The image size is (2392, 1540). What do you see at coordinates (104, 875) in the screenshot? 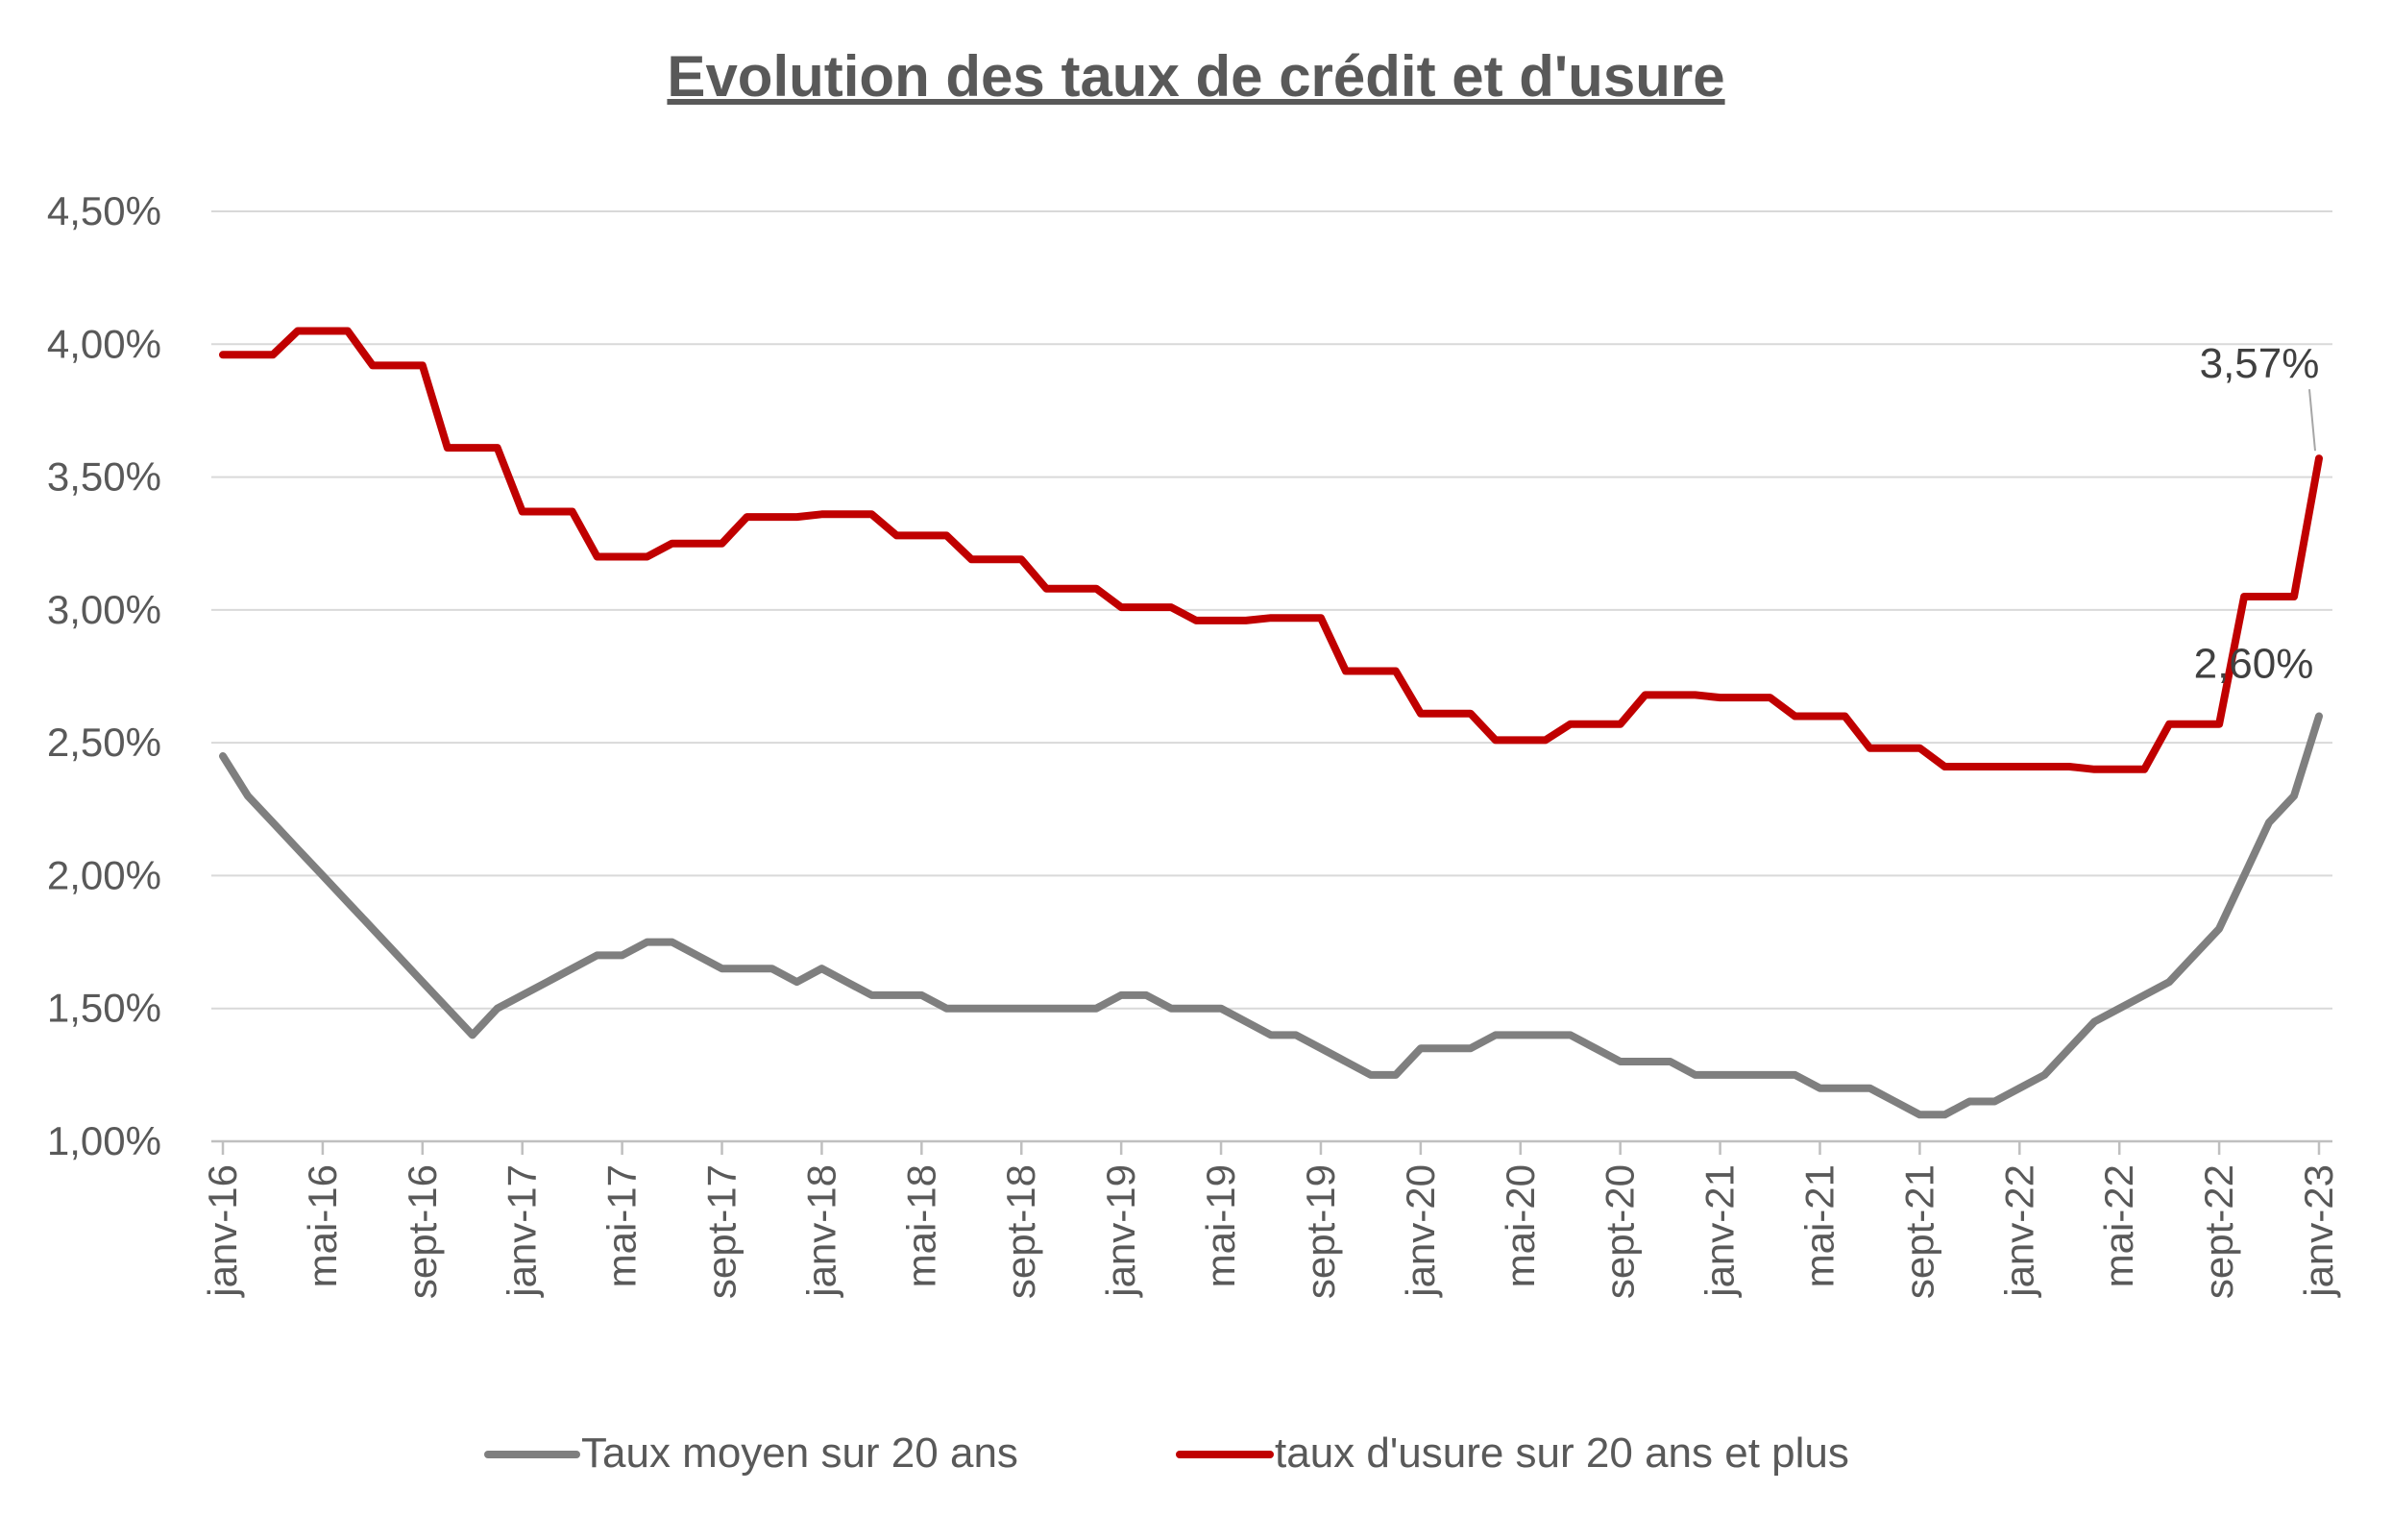
I see `y-tick-label: 2,00%` at bounding box center [104, 875].